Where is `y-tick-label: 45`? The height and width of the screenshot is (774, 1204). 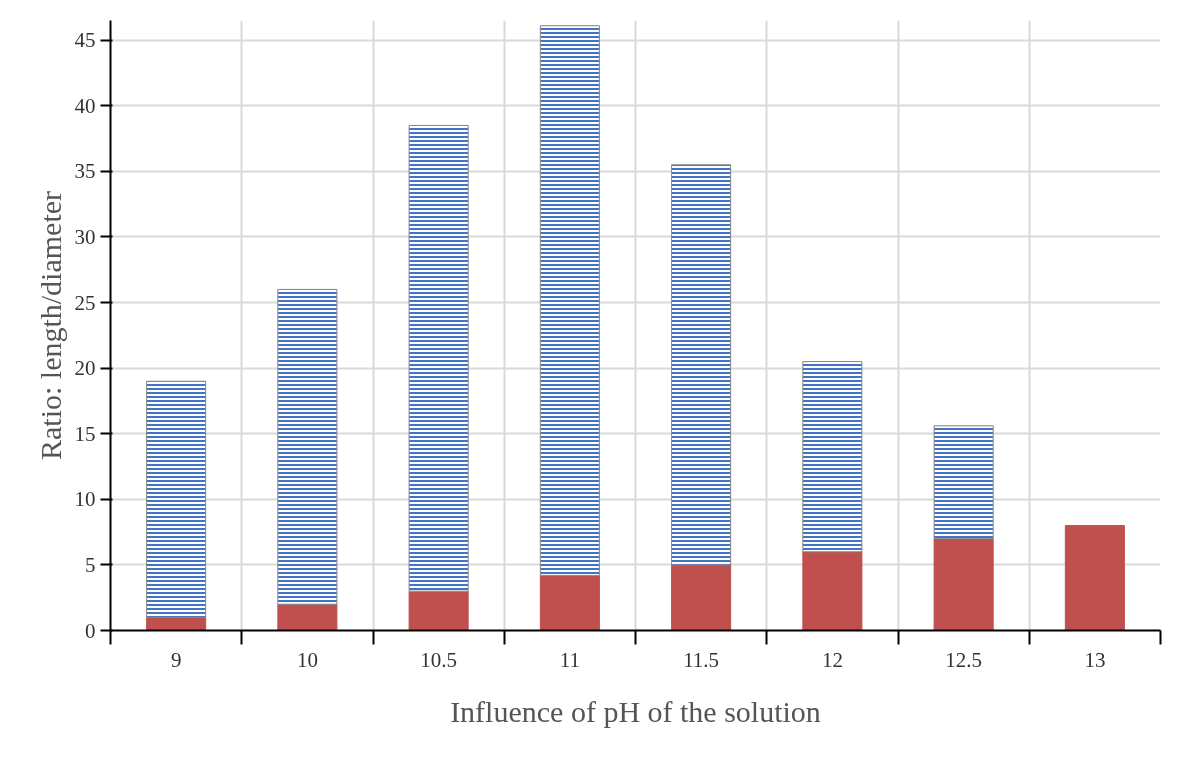
y-tick-label: 45 is located at coordinates (85, 40).